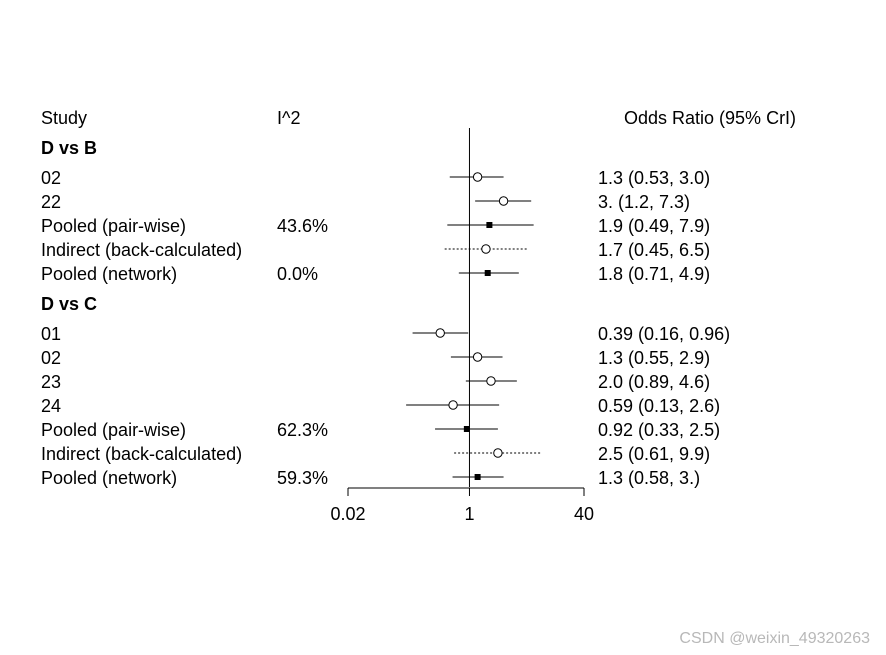  What do you see at coordinates (710, 118) in the screenshot?
I see `header-odds-ratio: Odds Ratio (95% CrI)` at bounding box center [710, 118].